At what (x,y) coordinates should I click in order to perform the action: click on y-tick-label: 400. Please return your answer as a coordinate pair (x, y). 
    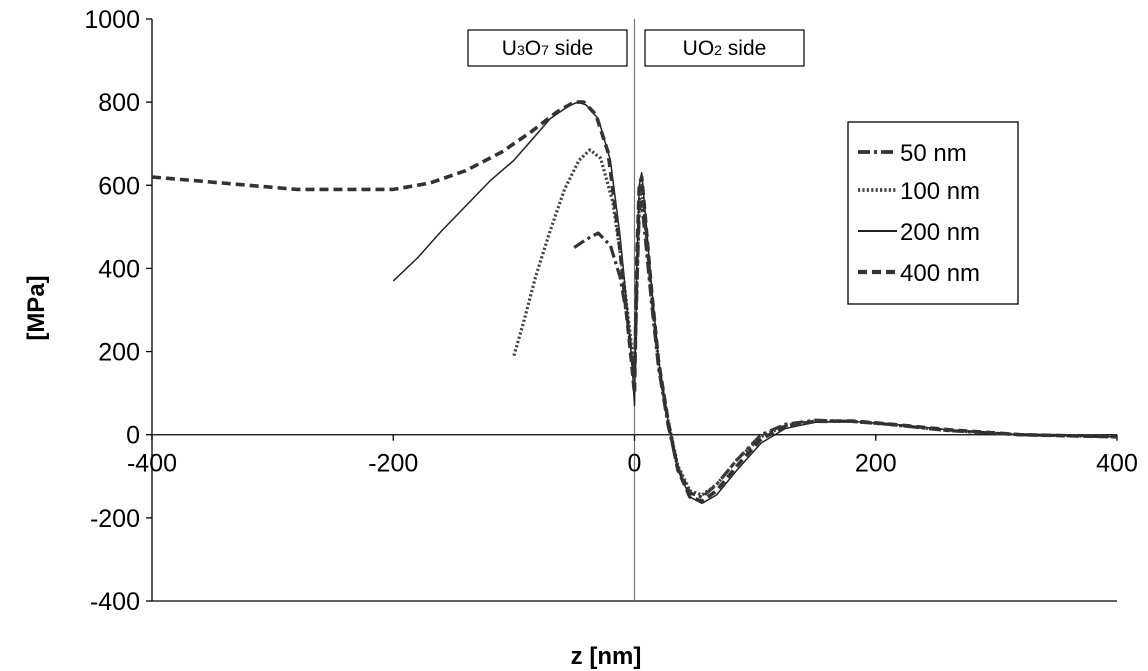
    Looking at the image, I should click on (119, 269).